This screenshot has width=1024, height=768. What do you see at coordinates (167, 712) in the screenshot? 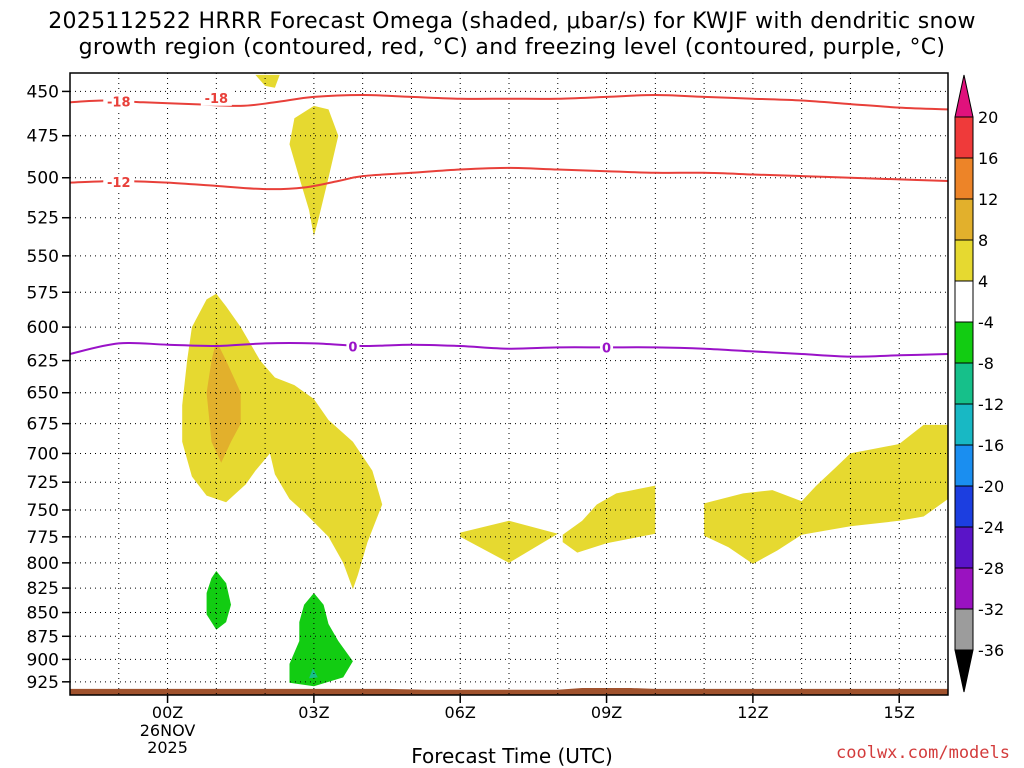
I see `x-tick-label: 00Z` at bounding box center [167, 712].